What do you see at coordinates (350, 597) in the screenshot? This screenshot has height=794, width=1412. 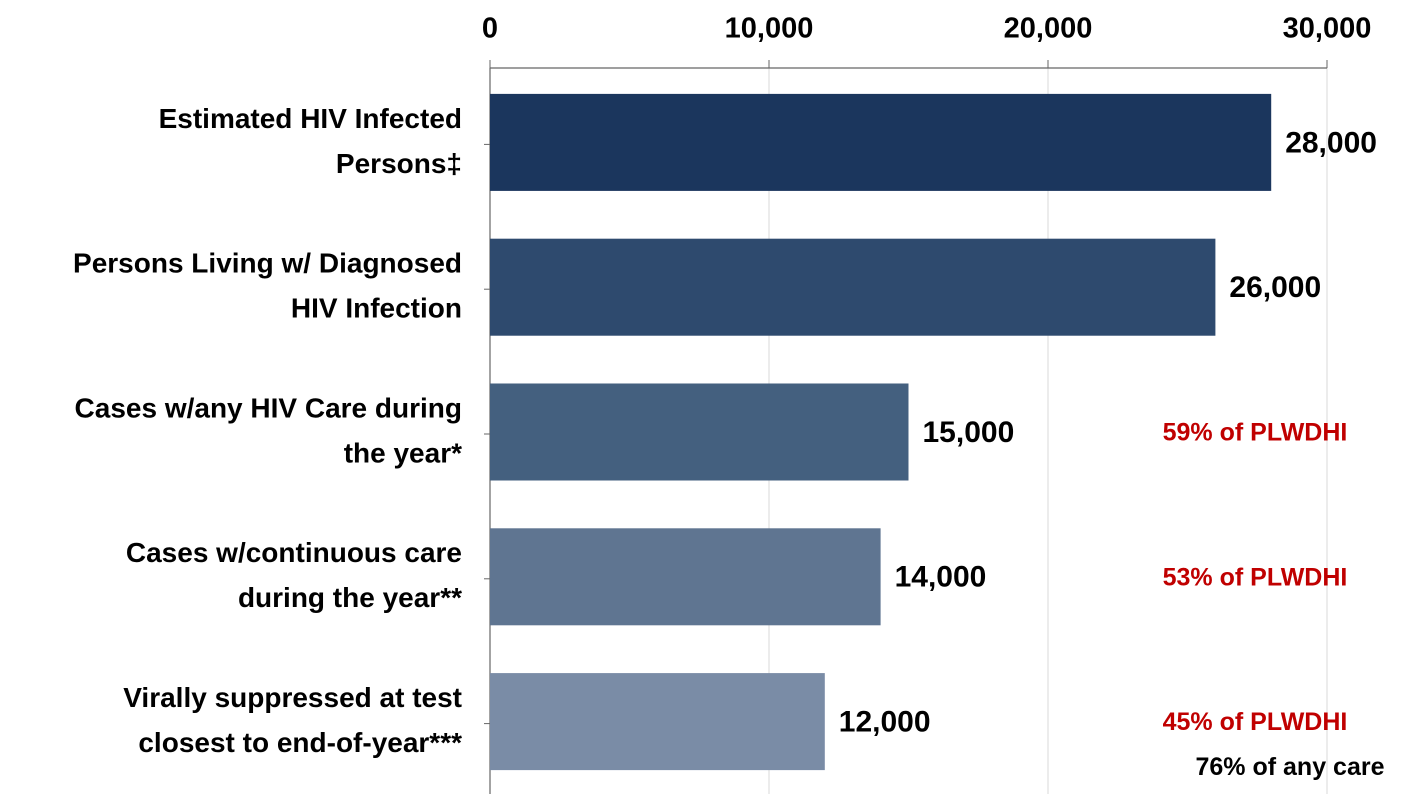 I see `y-tick-label: during the year**` at bounding box center [350, 597].